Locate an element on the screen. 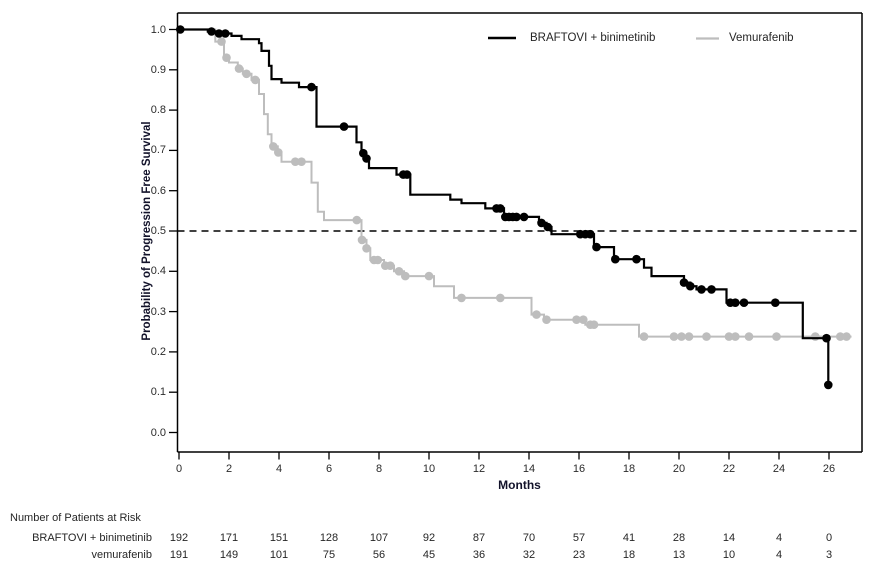 The height and width of the screenshot is (573, 871). y-tick-label: 0.7 is located at coordinates (158, 150).